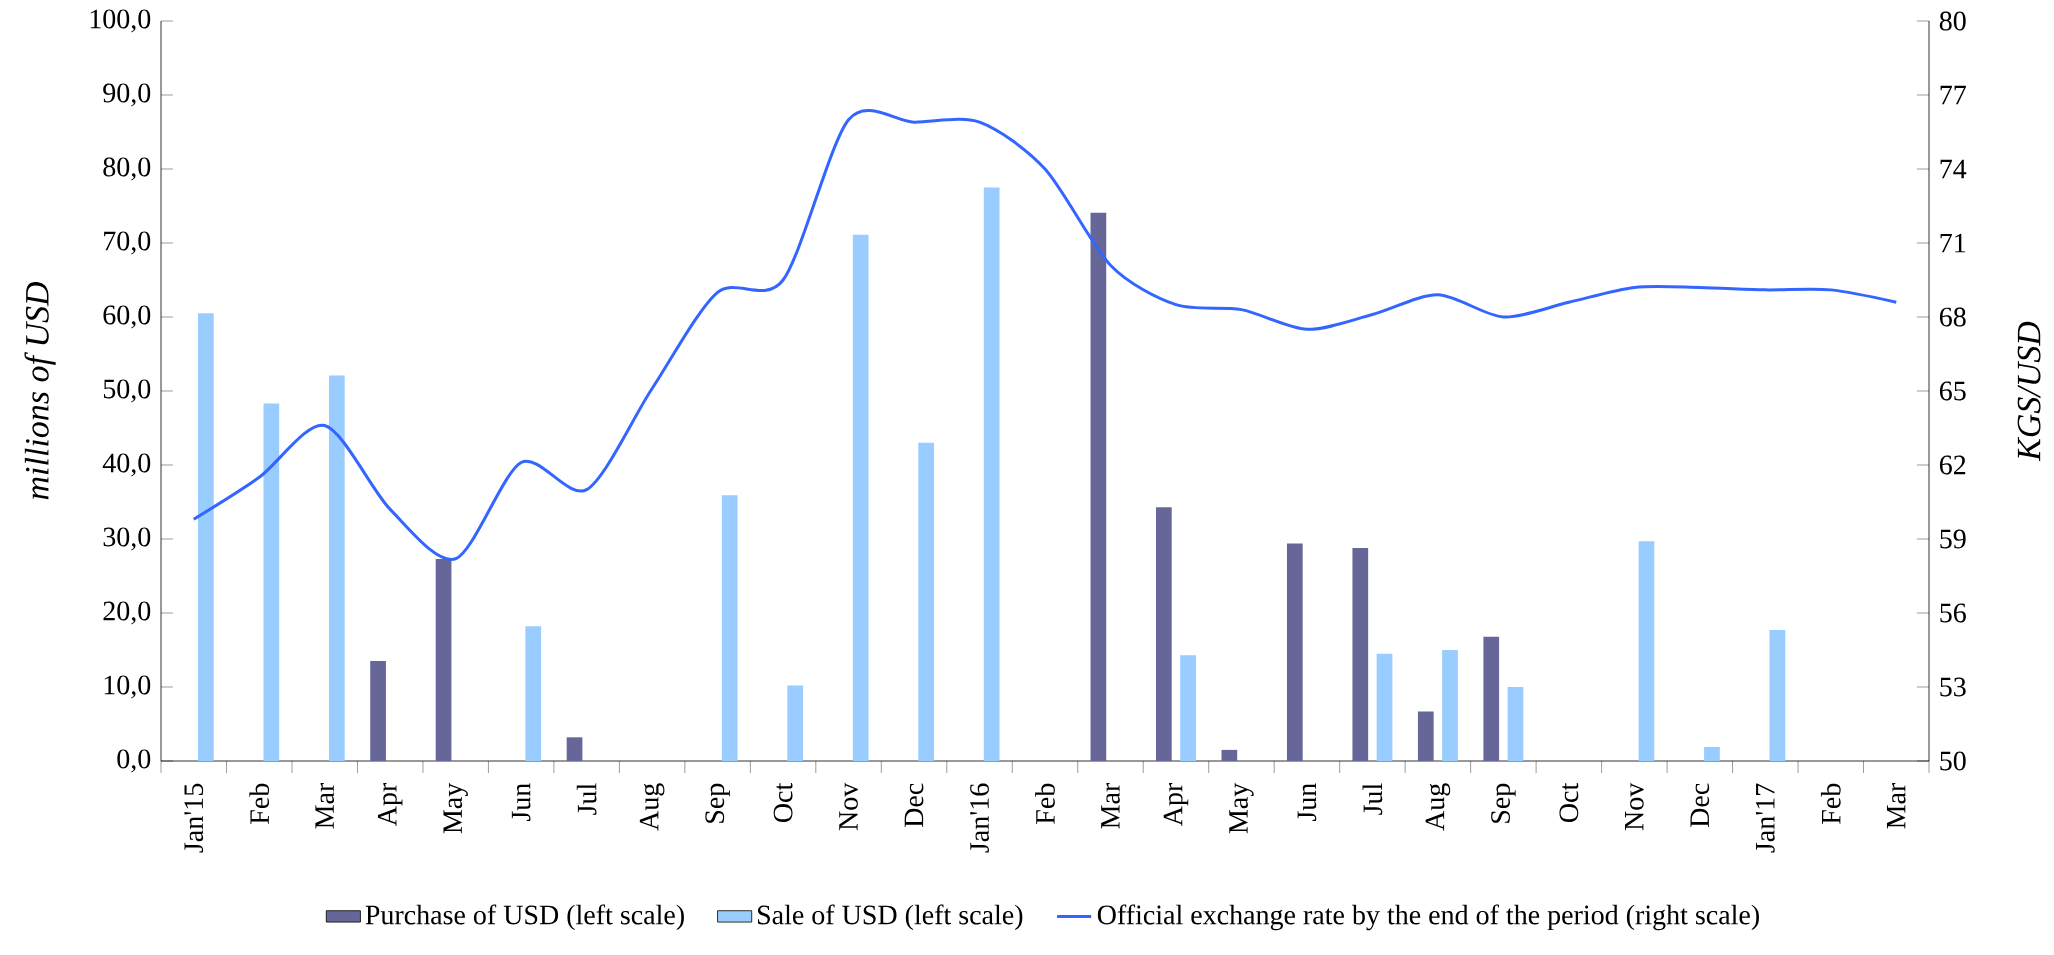  I want to click on y-tick-label: 90,0, so click(127, 95).